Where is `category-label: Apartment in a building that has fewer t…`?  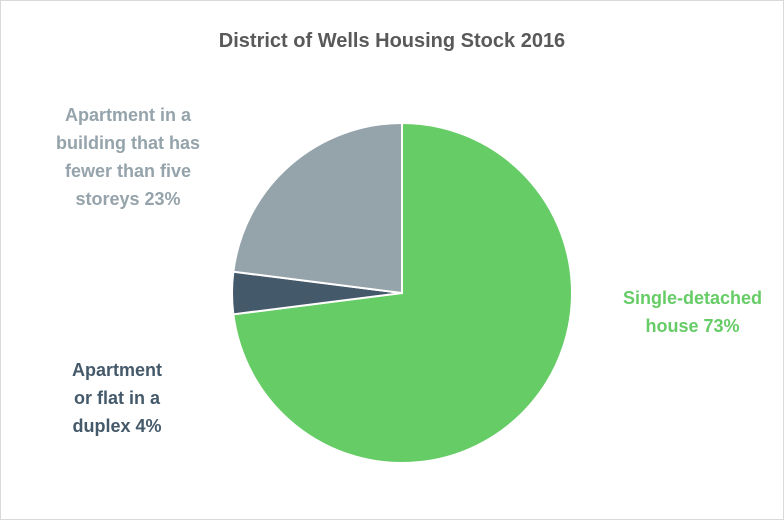
category-label: Apartment in a building that has fewer t… is located at coordinates (128, 157).